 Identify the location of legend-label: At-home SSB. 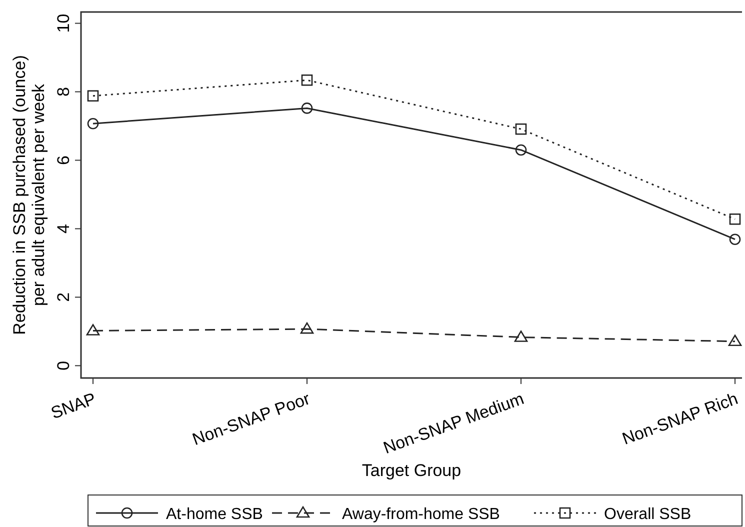
(214, 514).